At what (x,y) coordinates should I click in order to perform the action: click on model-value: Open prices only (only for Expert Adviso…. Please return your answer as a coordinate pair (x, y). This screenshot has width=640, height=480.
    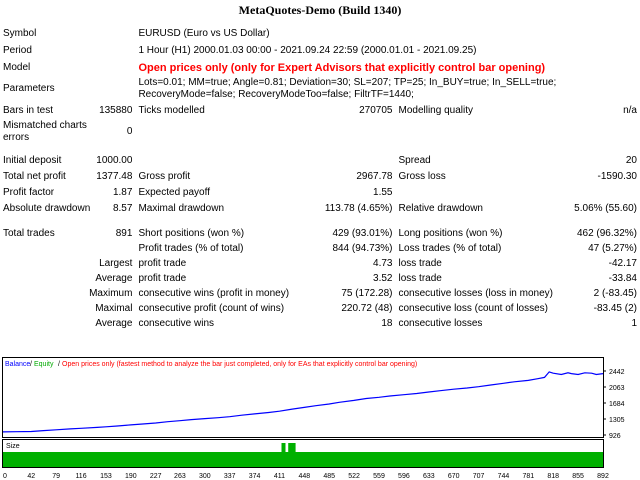
    Looking at the image, I should click on (342, 67).